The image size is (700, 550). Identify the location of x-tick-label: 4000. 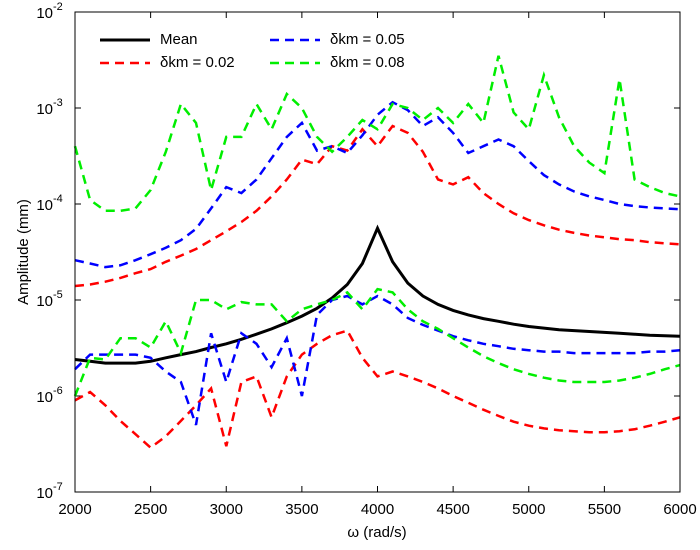
(377, 509).